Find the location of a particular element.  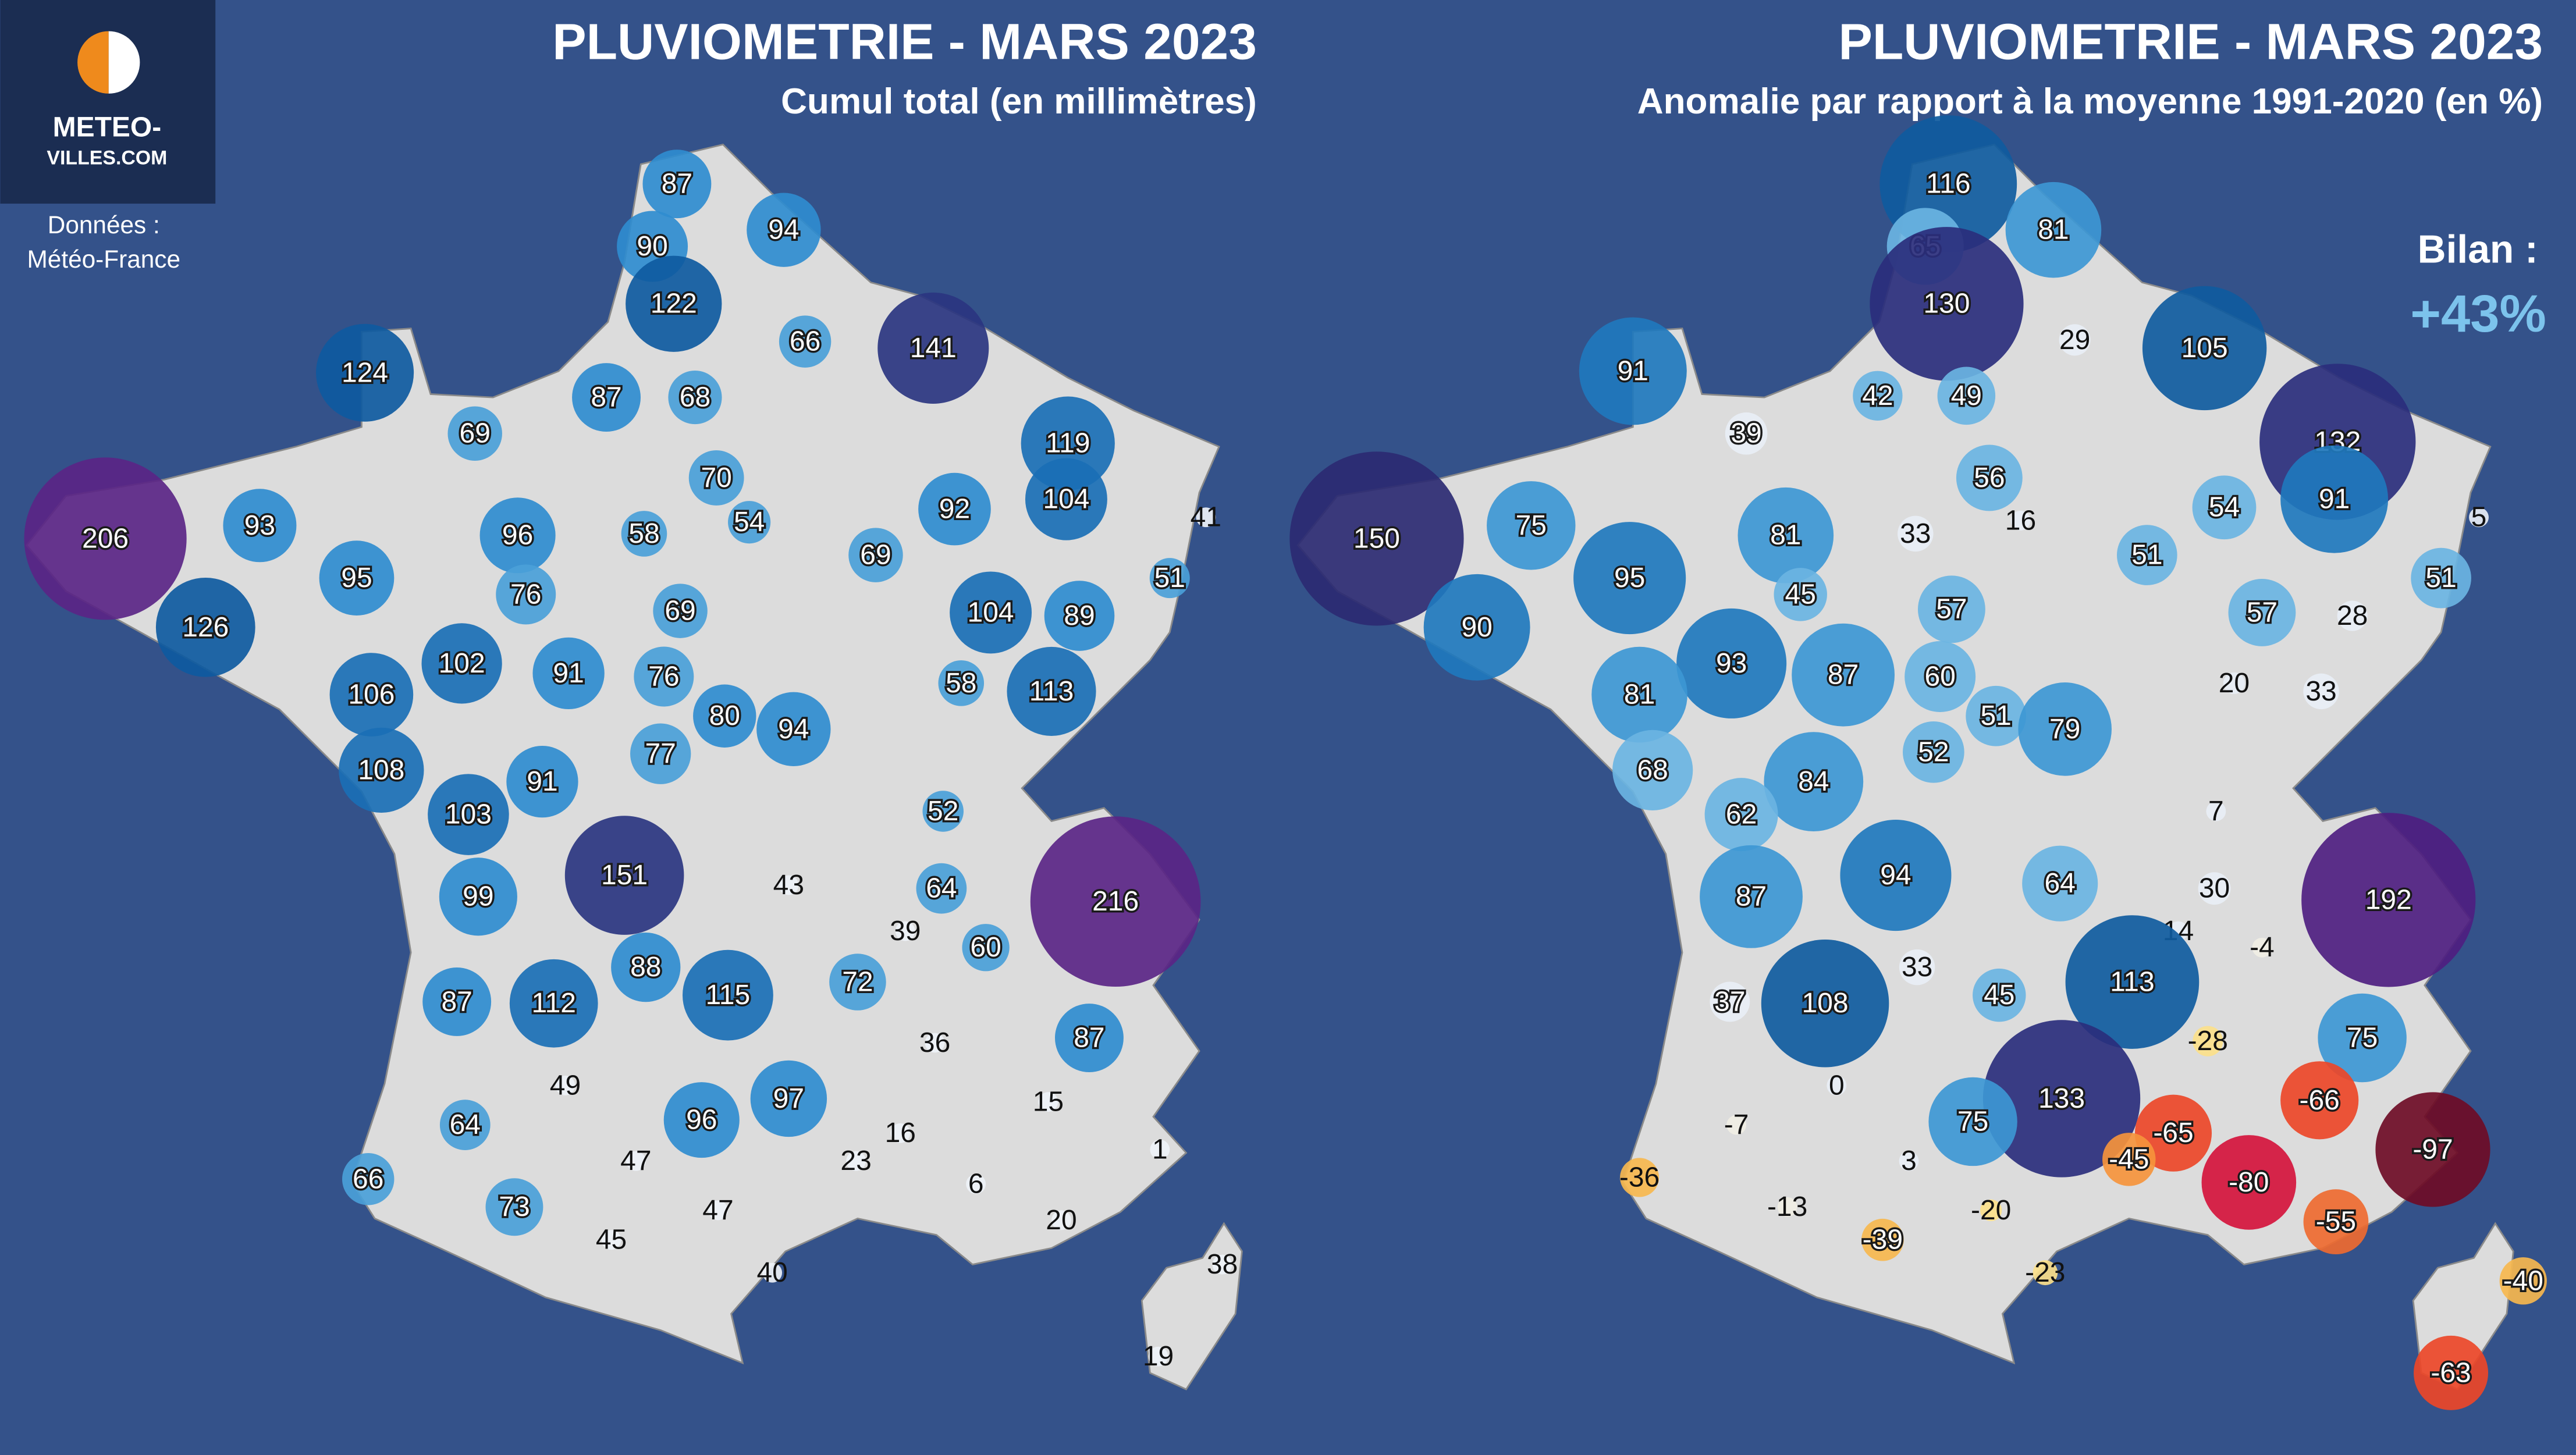

station-value: 23 is located at coordinates (855, 1160).